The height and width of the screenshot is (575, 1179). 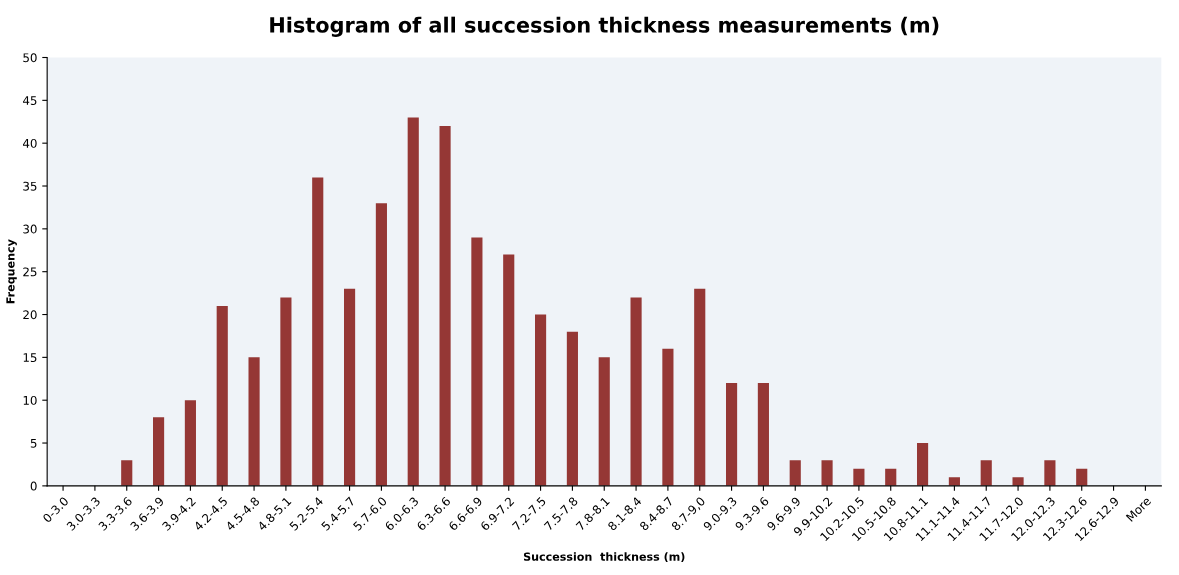 What do you see at coordinates (604, 26) in the screenshot?
I see `chart-title: Histogram of all succession thickness measurements (m)` at bounding box center [604, 26].